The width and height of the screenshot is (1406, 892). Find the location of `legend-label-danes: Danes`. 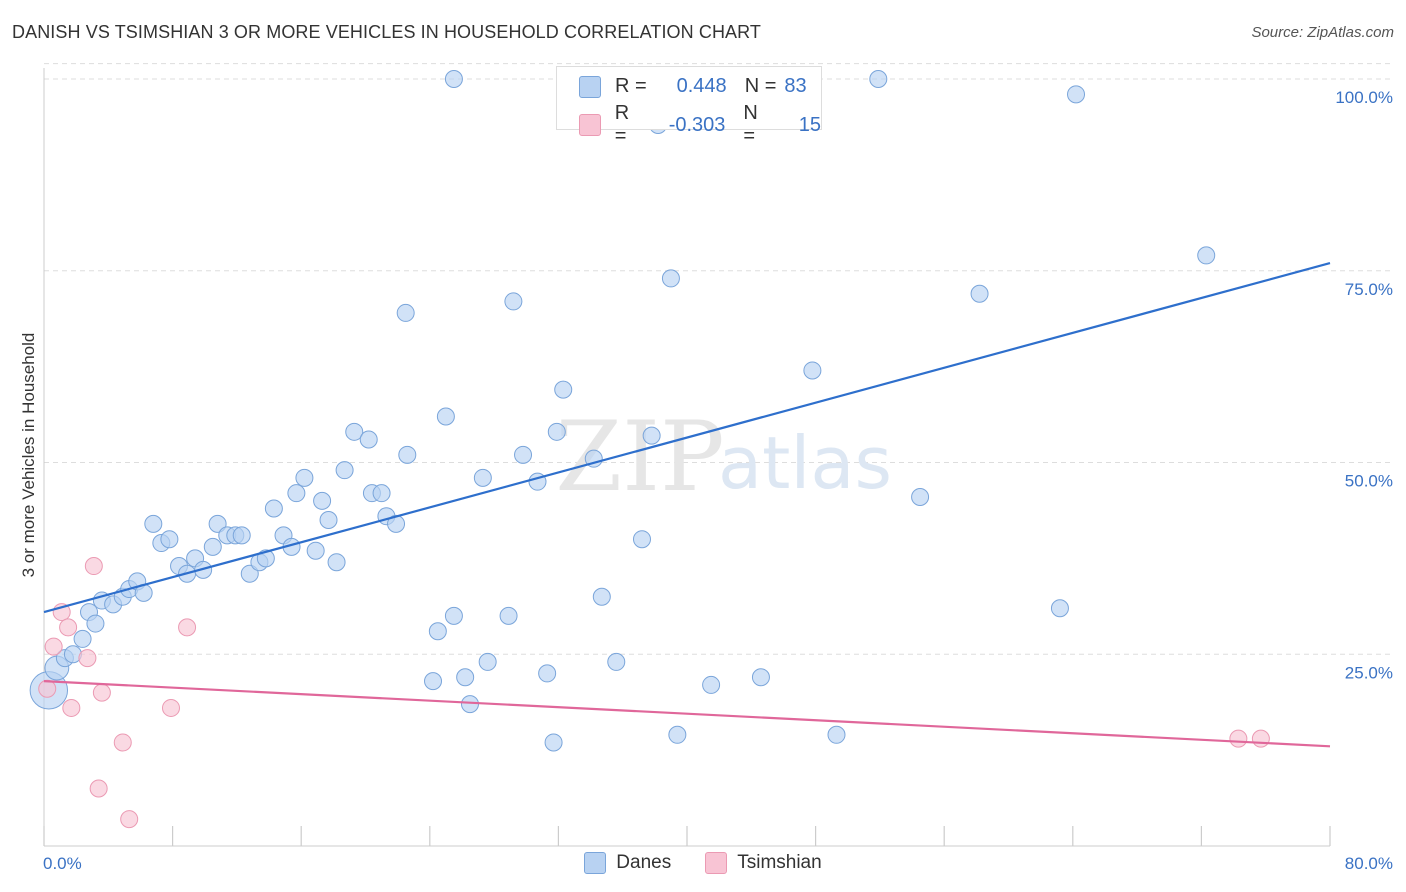

legend-label-danes: Danes is located at coordinates (644, 862).